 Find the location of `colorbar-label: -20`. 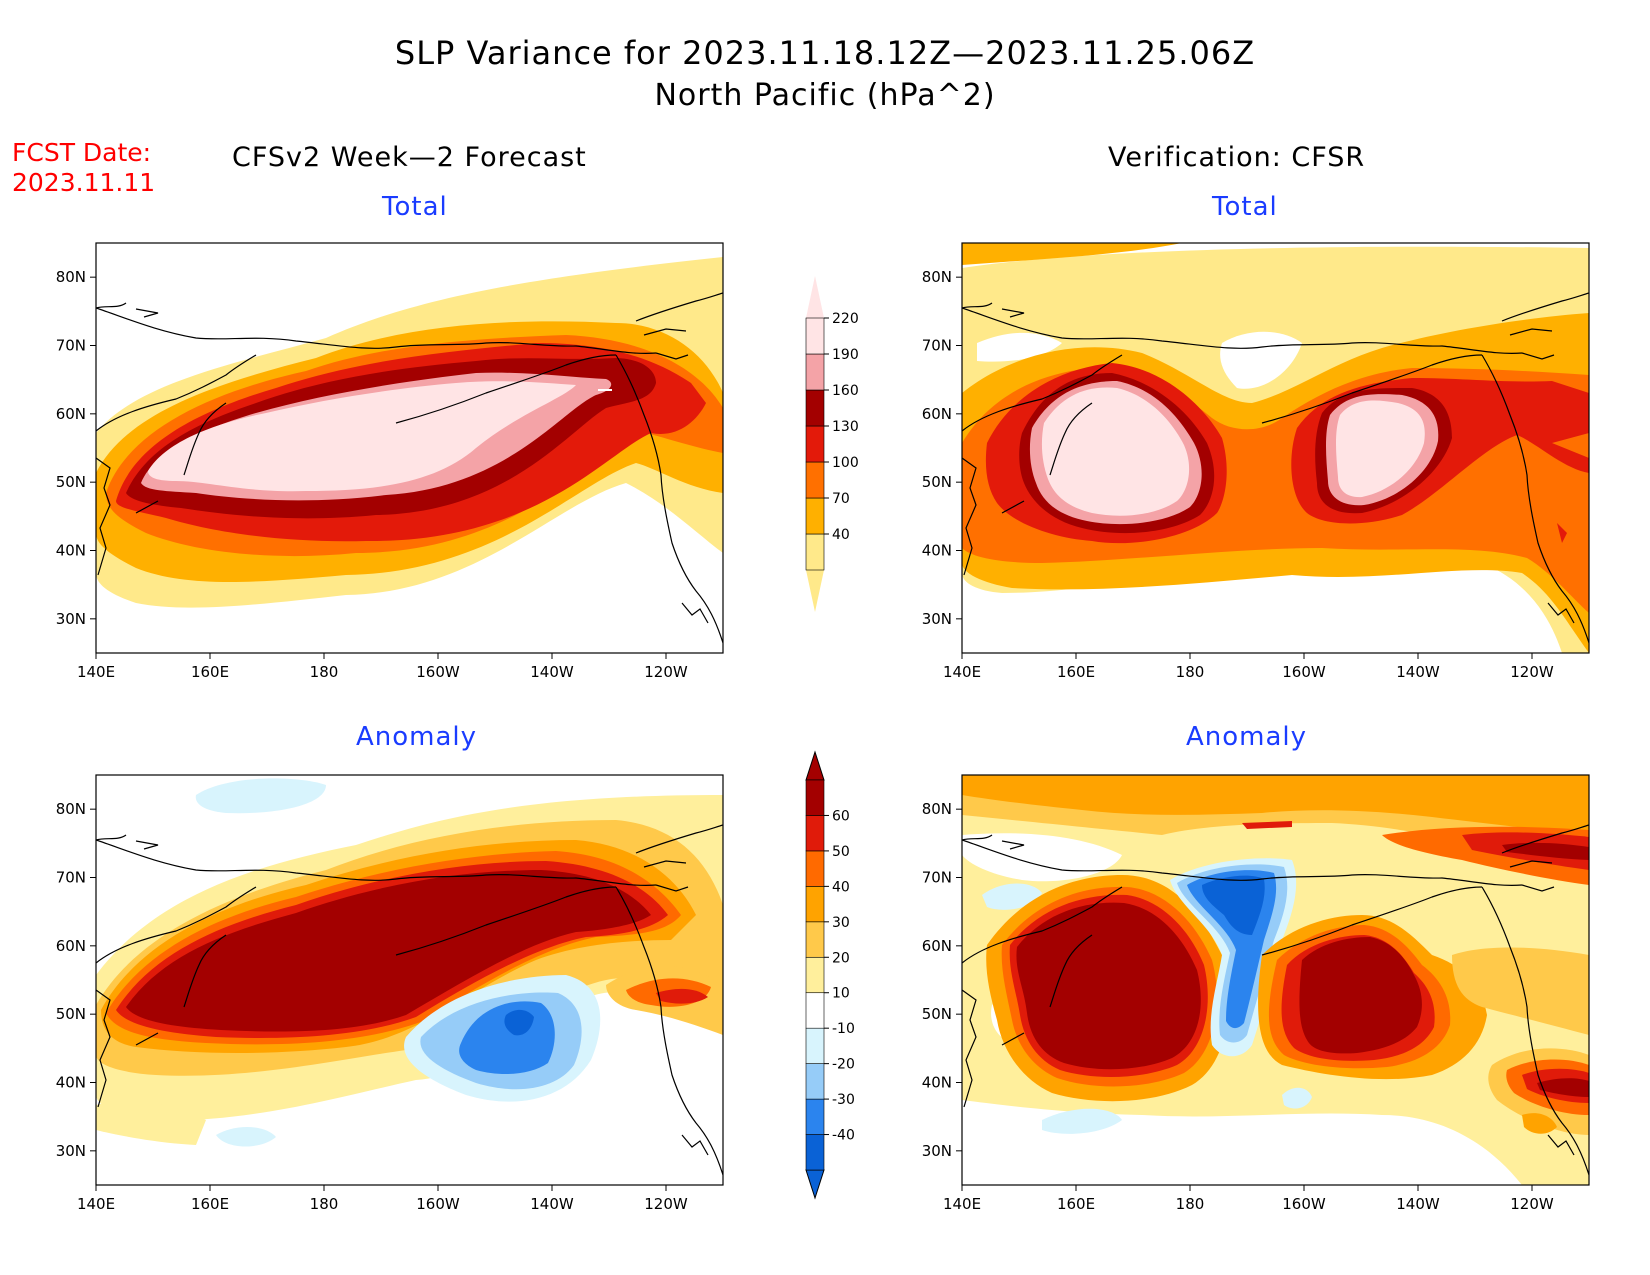

colorbar-label: -20 is located at coordinates (843, 1065).